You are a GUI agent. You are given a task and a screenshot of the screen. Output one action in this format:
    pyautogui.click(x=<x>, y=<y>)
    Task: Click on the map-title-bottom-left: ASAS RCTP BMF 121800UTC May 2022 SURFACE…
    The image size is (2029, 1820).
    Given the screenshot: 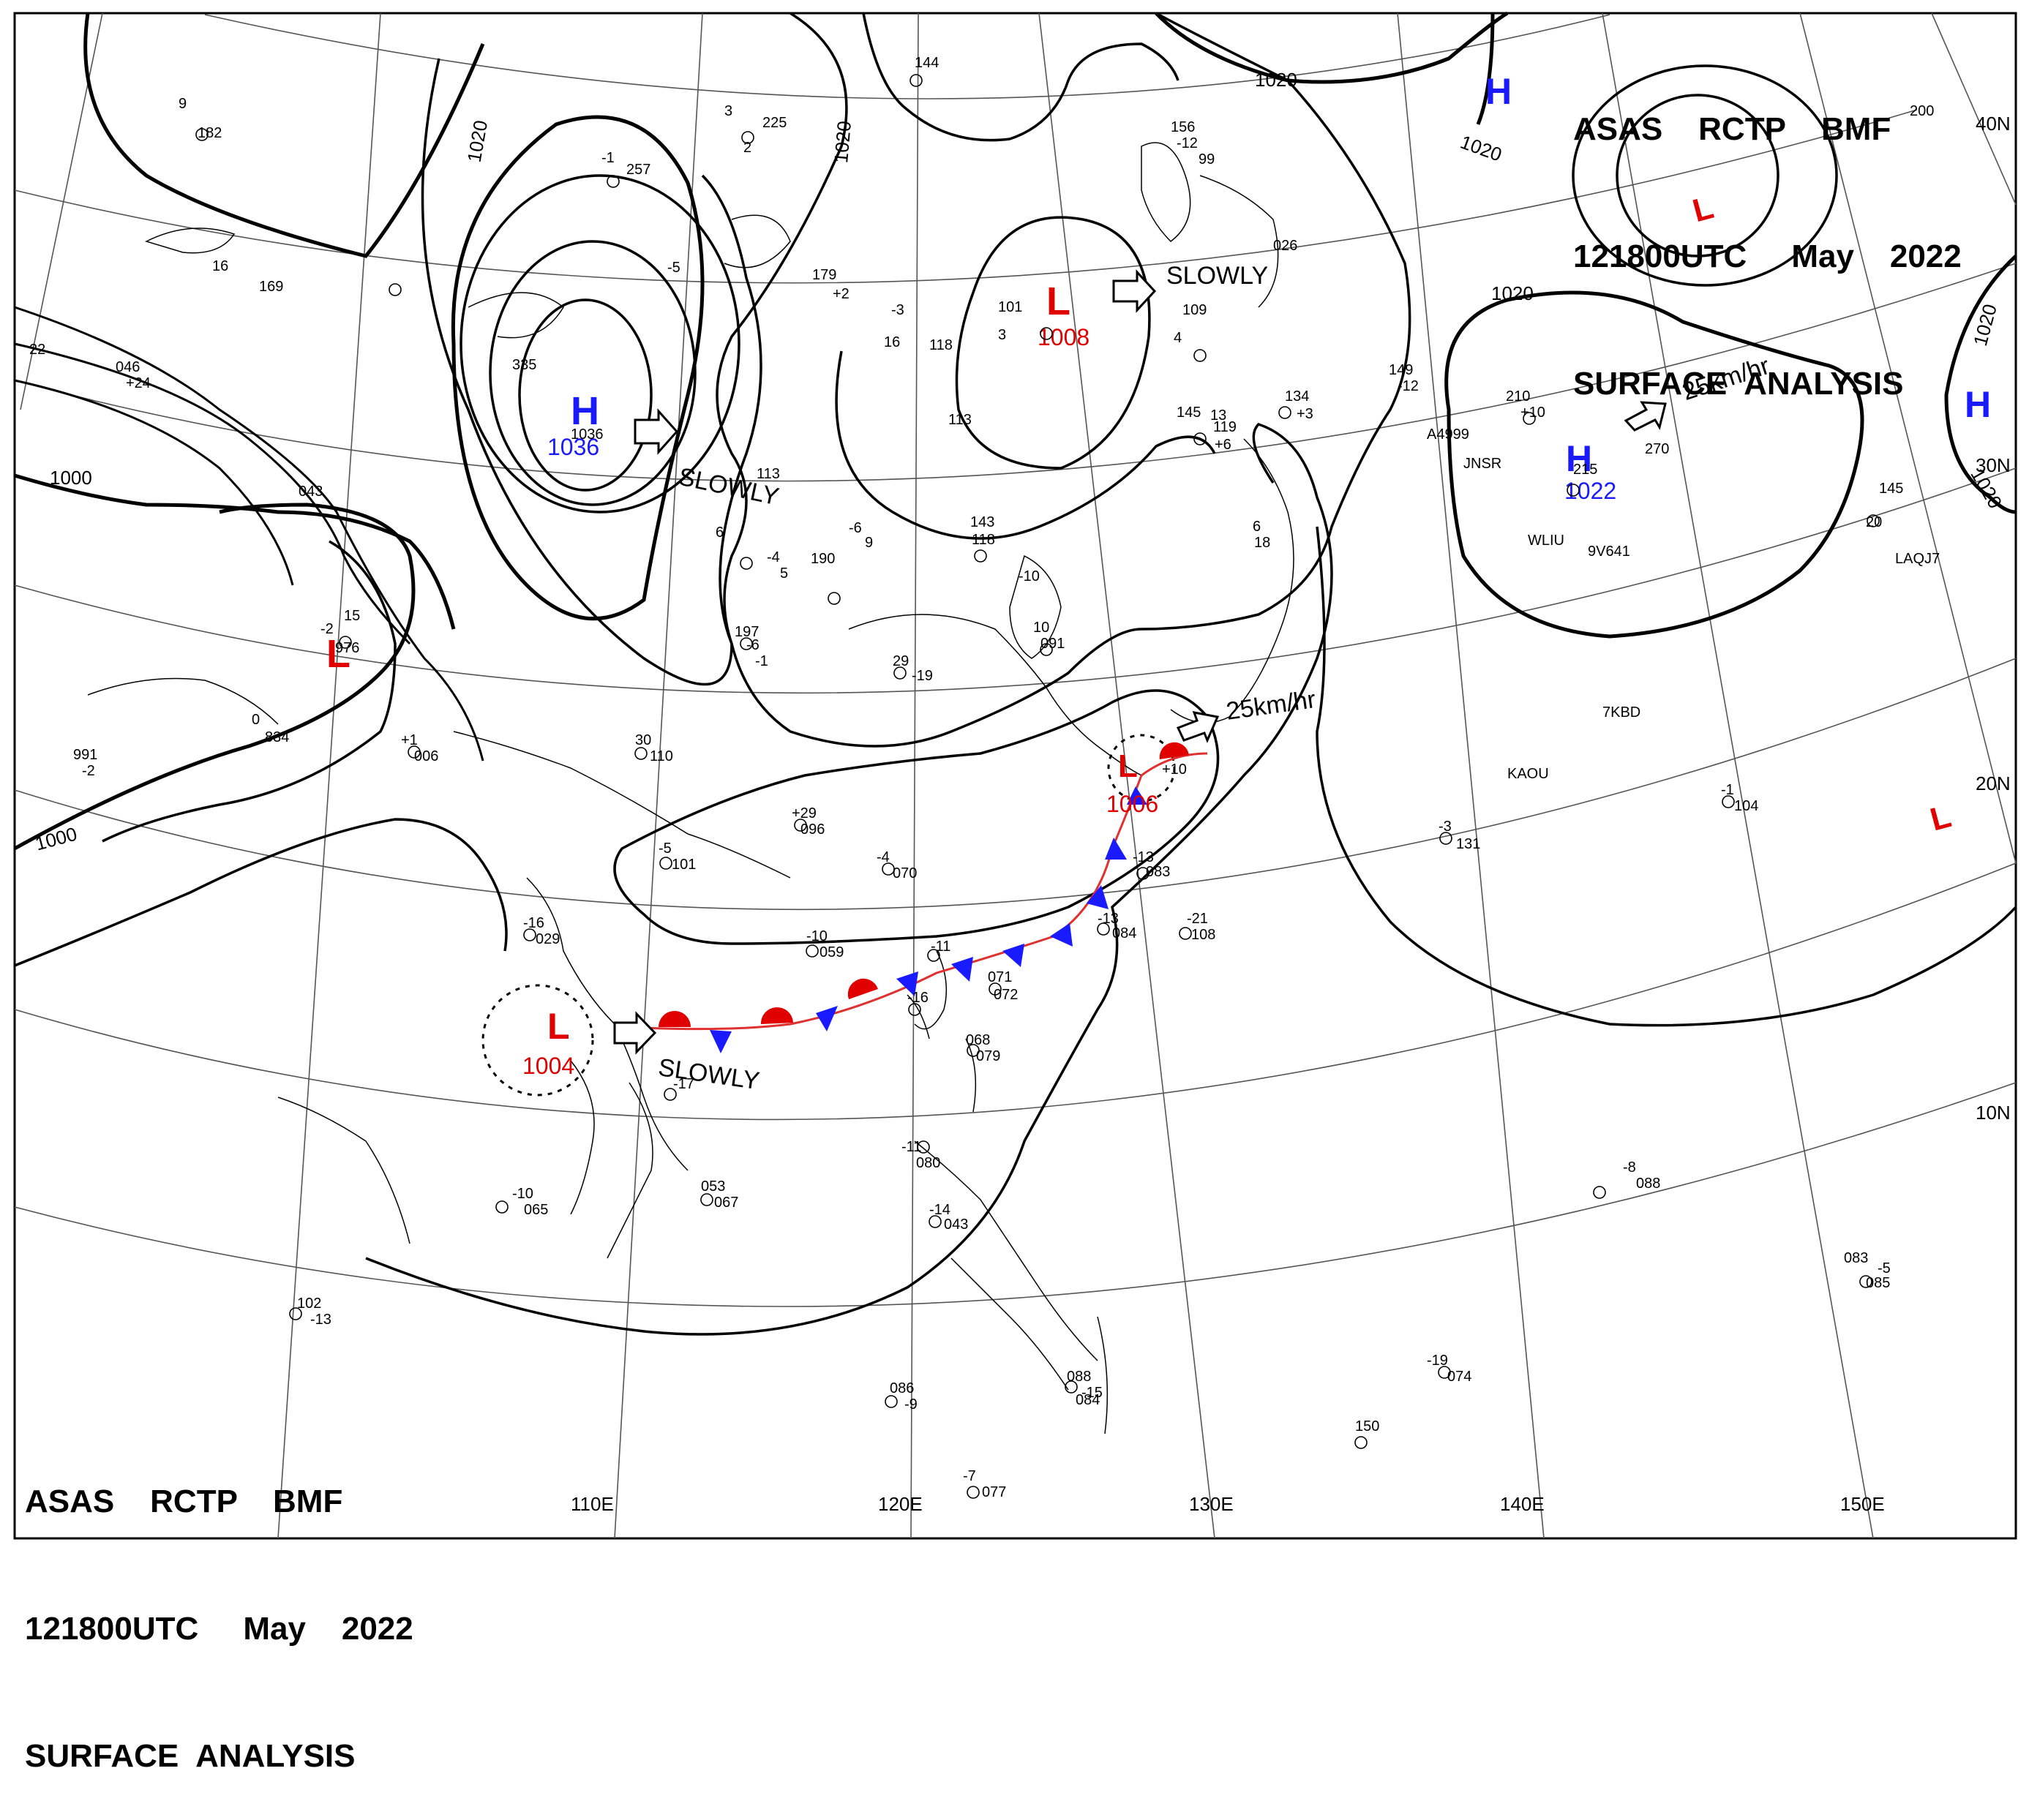 What is the action you would take?
    pyautogui.click(x=219, y=1608)
    